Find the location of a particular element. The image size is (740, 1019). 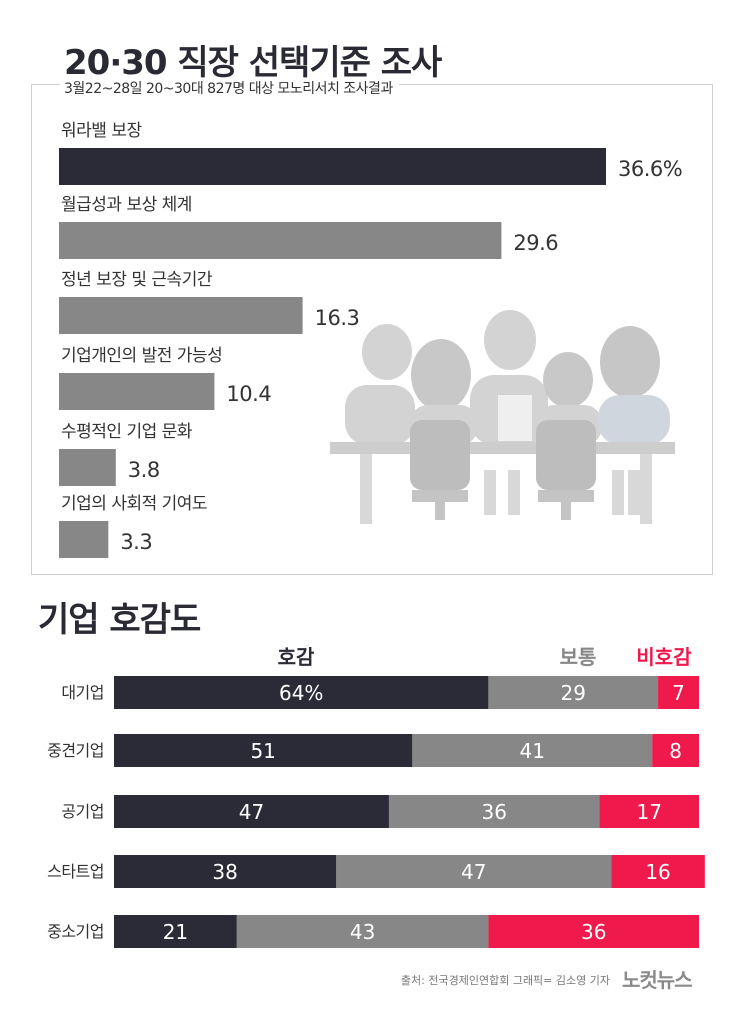

survey-subtitle: 3월22~28일 20~30대 827명 대상 모노리서치 조사결과 is located at coordinates (229, 89).